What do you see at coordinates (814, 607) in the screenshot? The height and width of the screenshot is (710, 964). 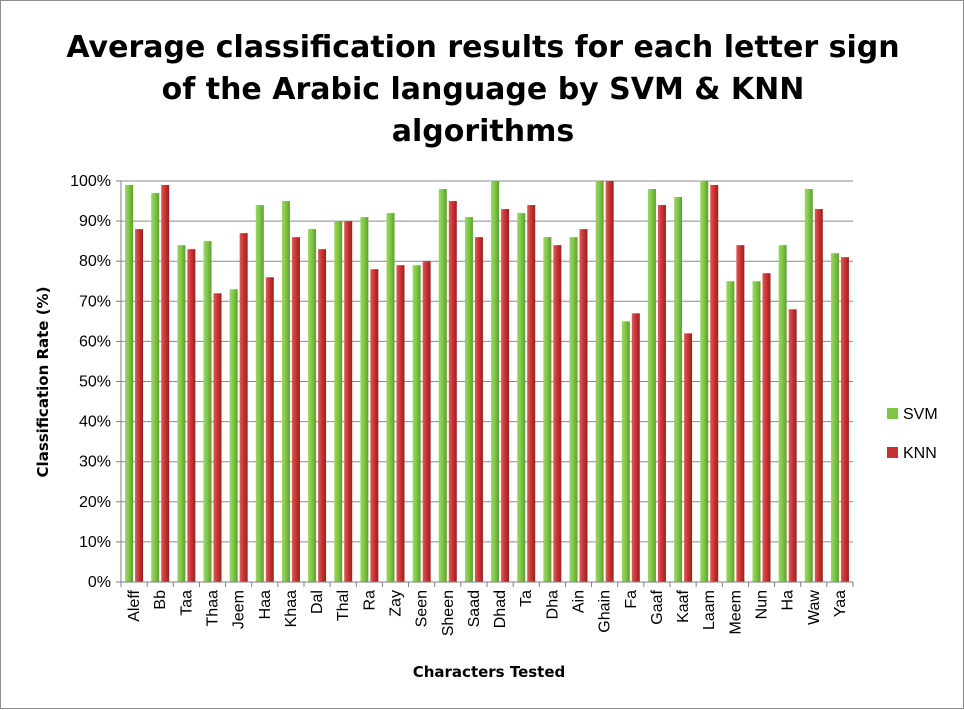 I see `x-tick-label: Waw` at bounding box center [814, 607].